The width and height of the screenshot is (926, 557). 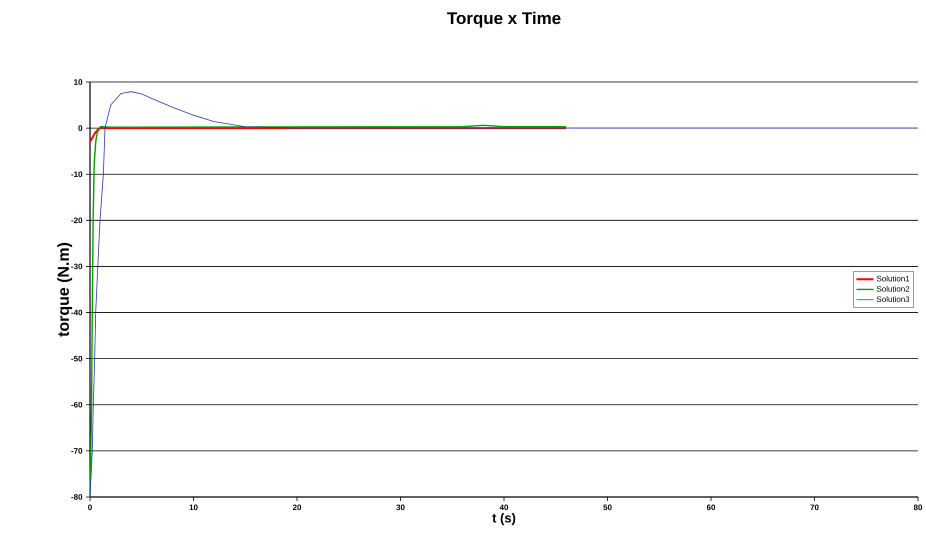 What do you see at coordinates (504, 20) in the screenshot?
I see `chart-title: Torque x Time` at bounding box center [504, 20].